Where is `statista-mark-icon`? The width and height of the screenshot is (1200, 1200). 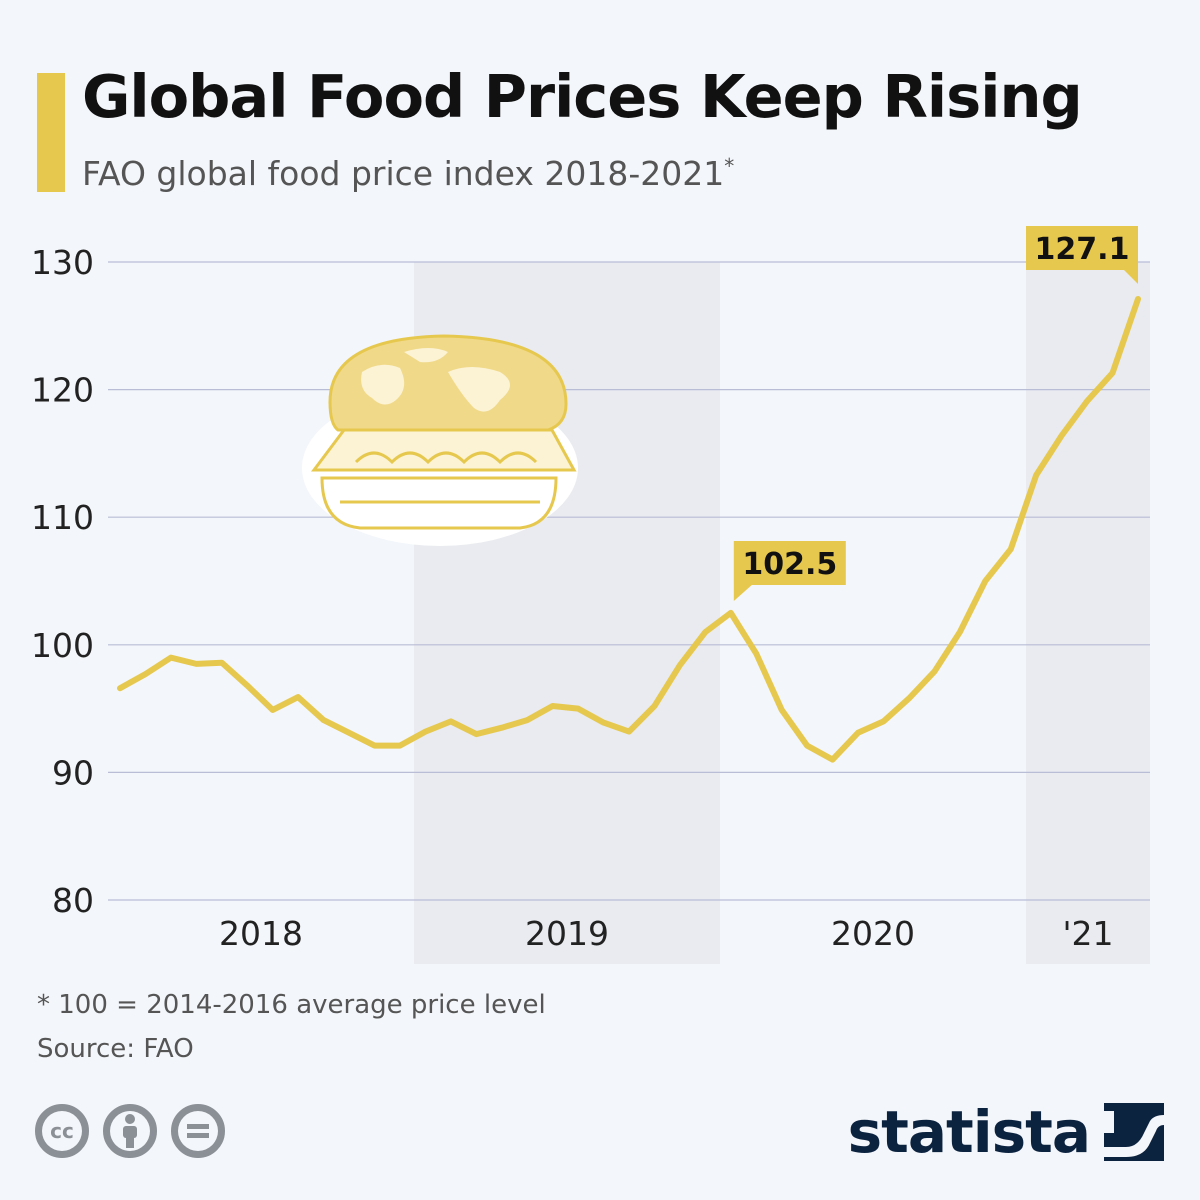
statista-mark-icon is located at coordinates (1134, 1132).